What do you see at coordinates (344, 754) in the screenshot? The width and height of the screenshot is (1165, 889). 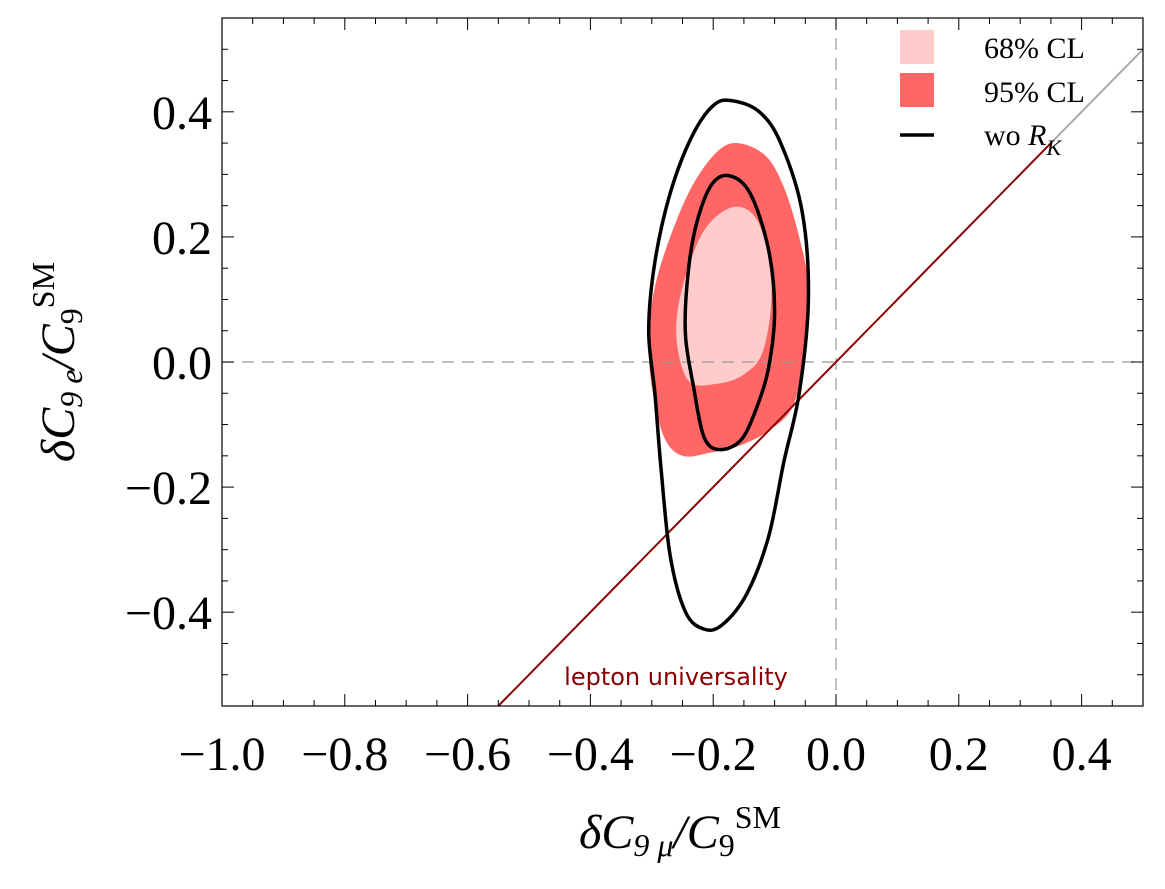 I see `x-tick-label: −0.8` at bounding box center [344, 754].